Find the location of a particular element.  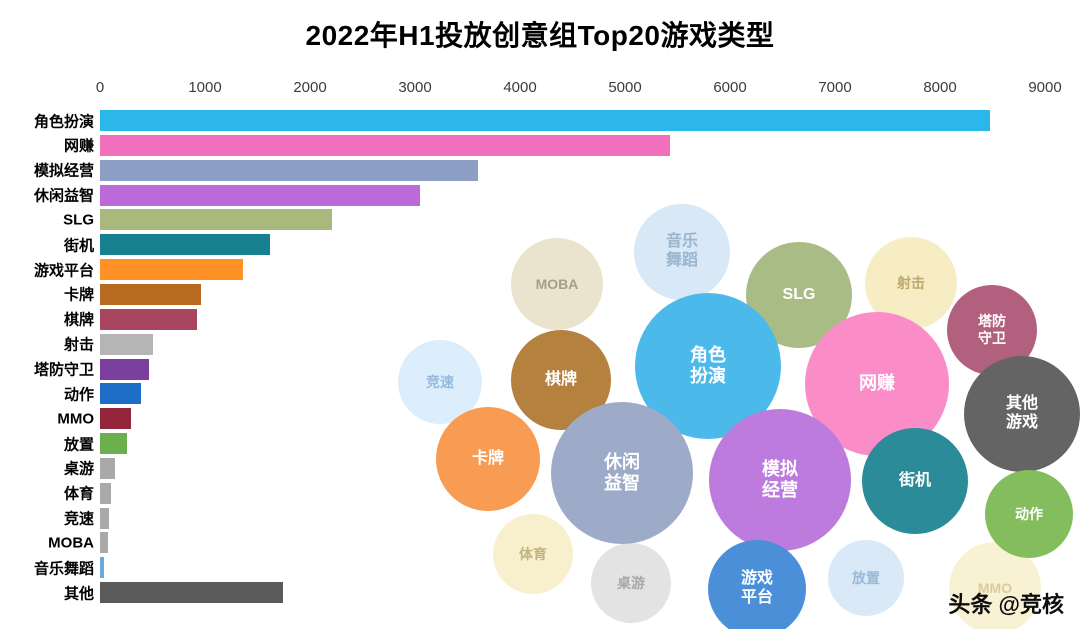

bubble-label: 角色 扮演 is located at coordinates (708, 365).